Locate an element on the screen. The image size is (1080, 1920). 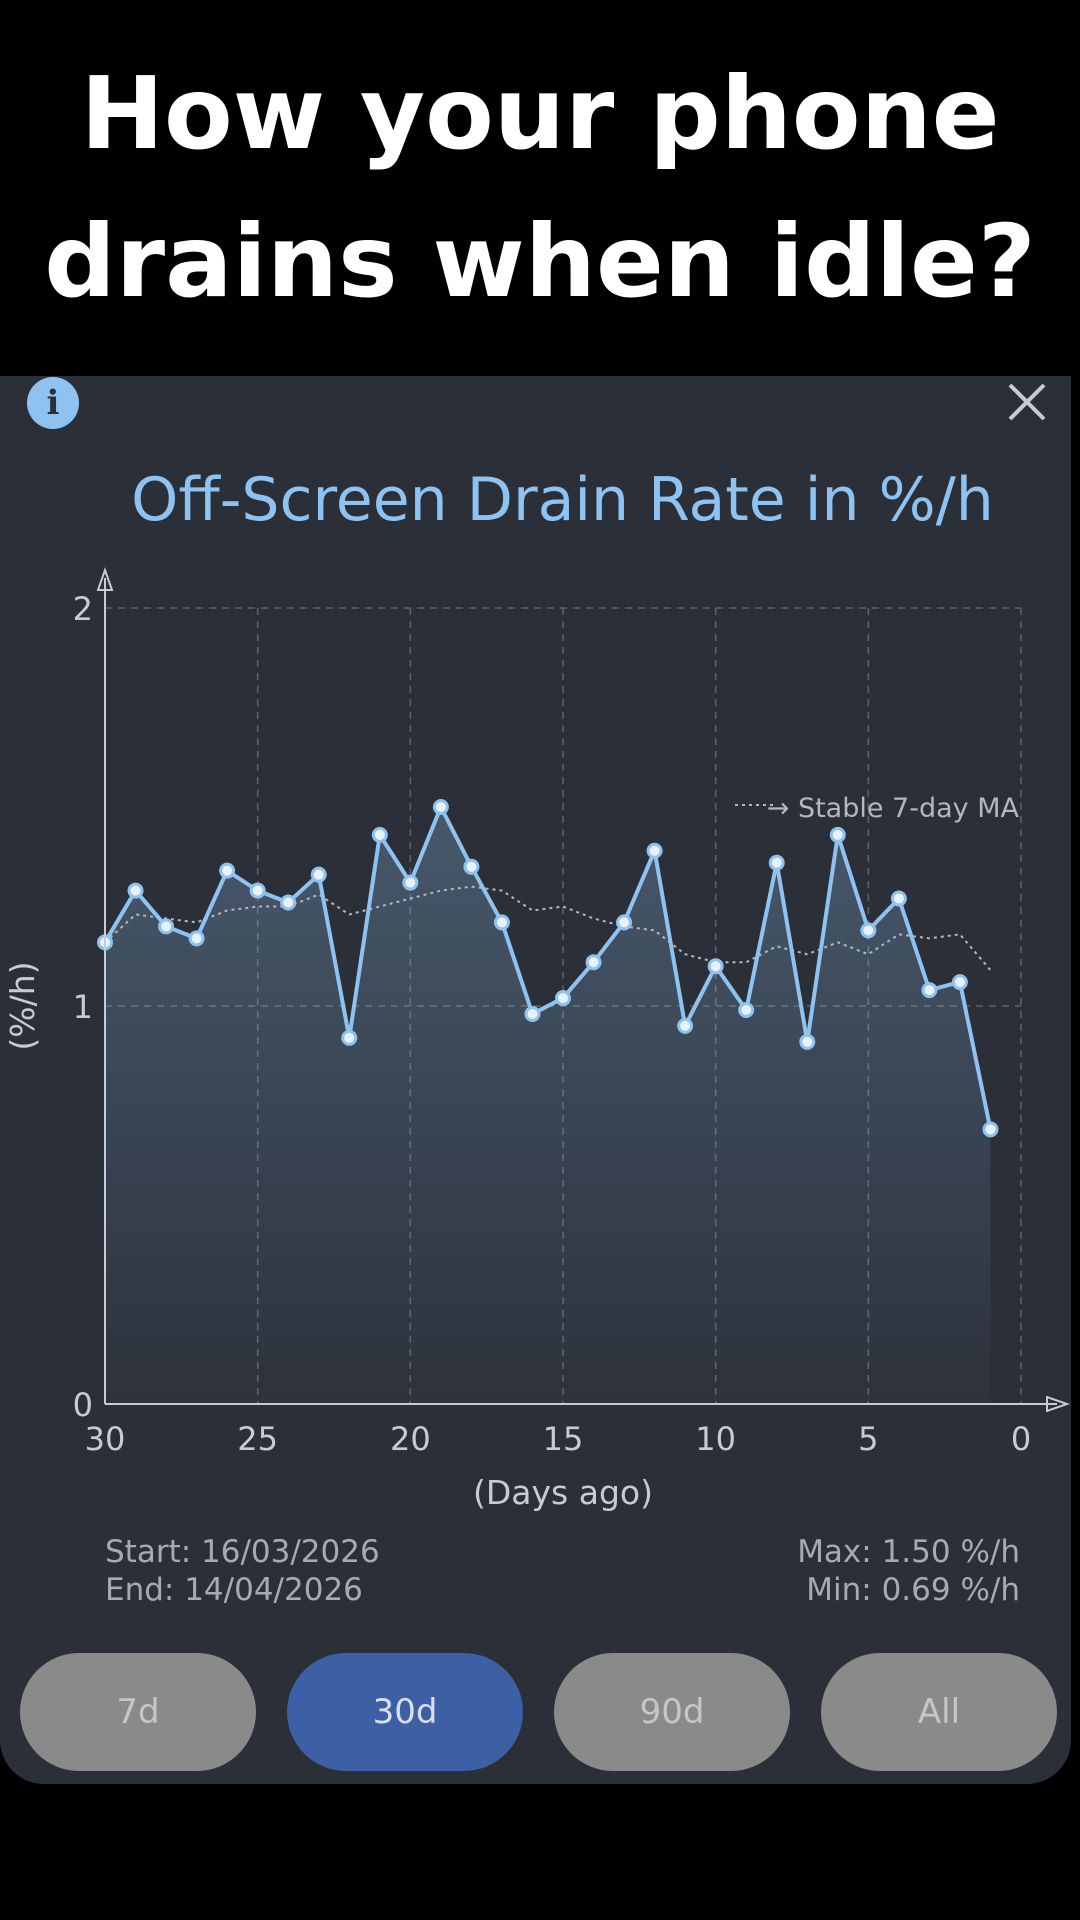
y-axis-label: (%/h) is located at coordinates (22, 1005).